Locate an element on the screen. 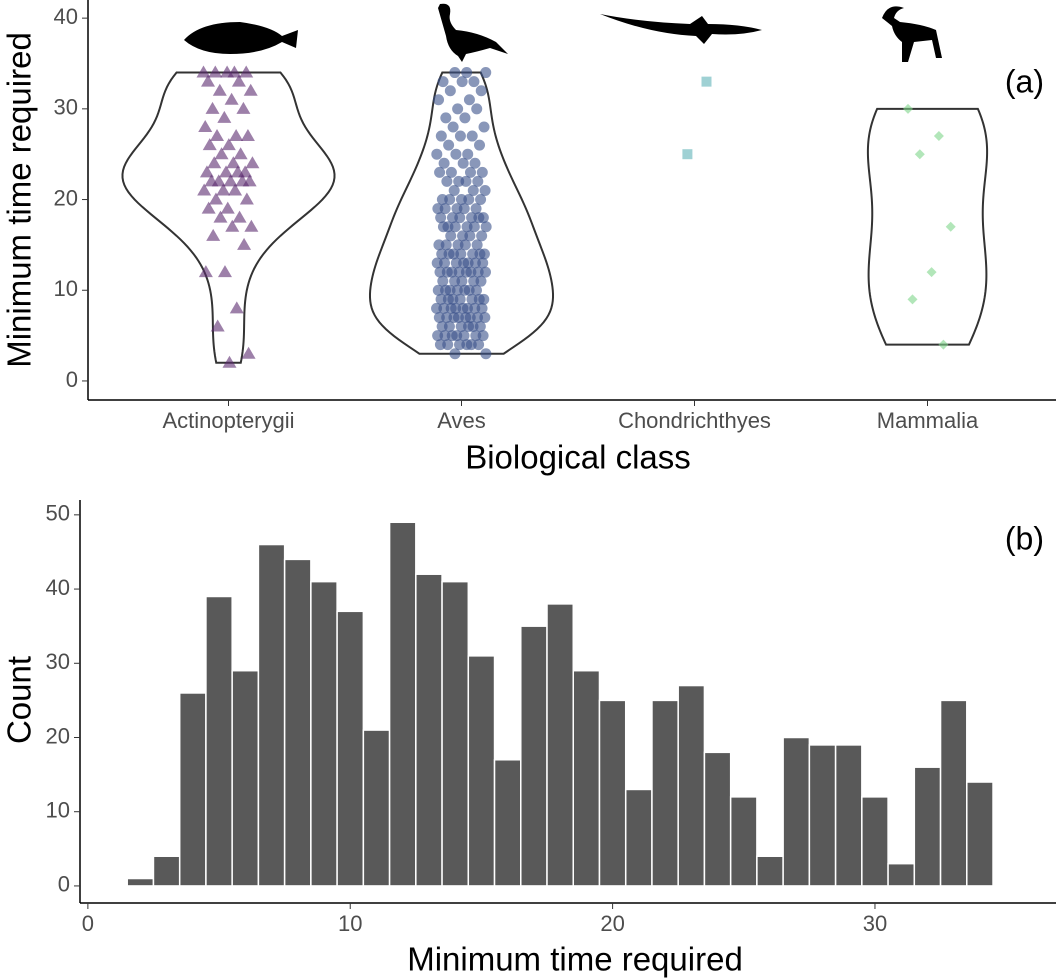  x-tick-label: 10 is located at coordinates (350, 923).